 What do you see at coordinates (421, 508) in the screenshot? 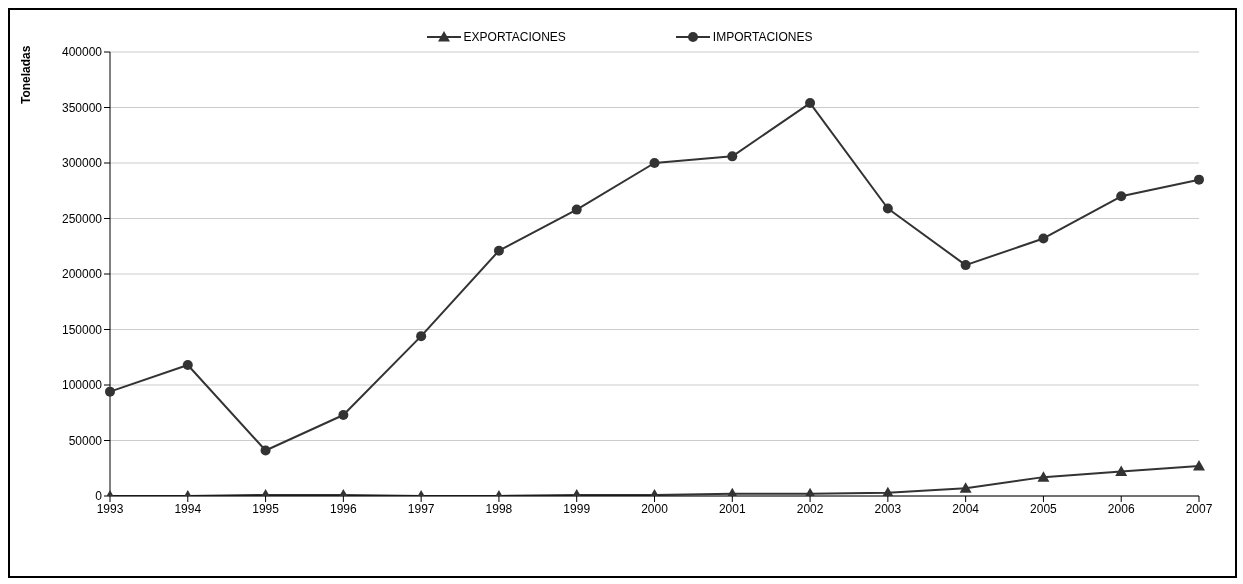
I see `x-tick-label: 1997` at bounding box center [421, 508].